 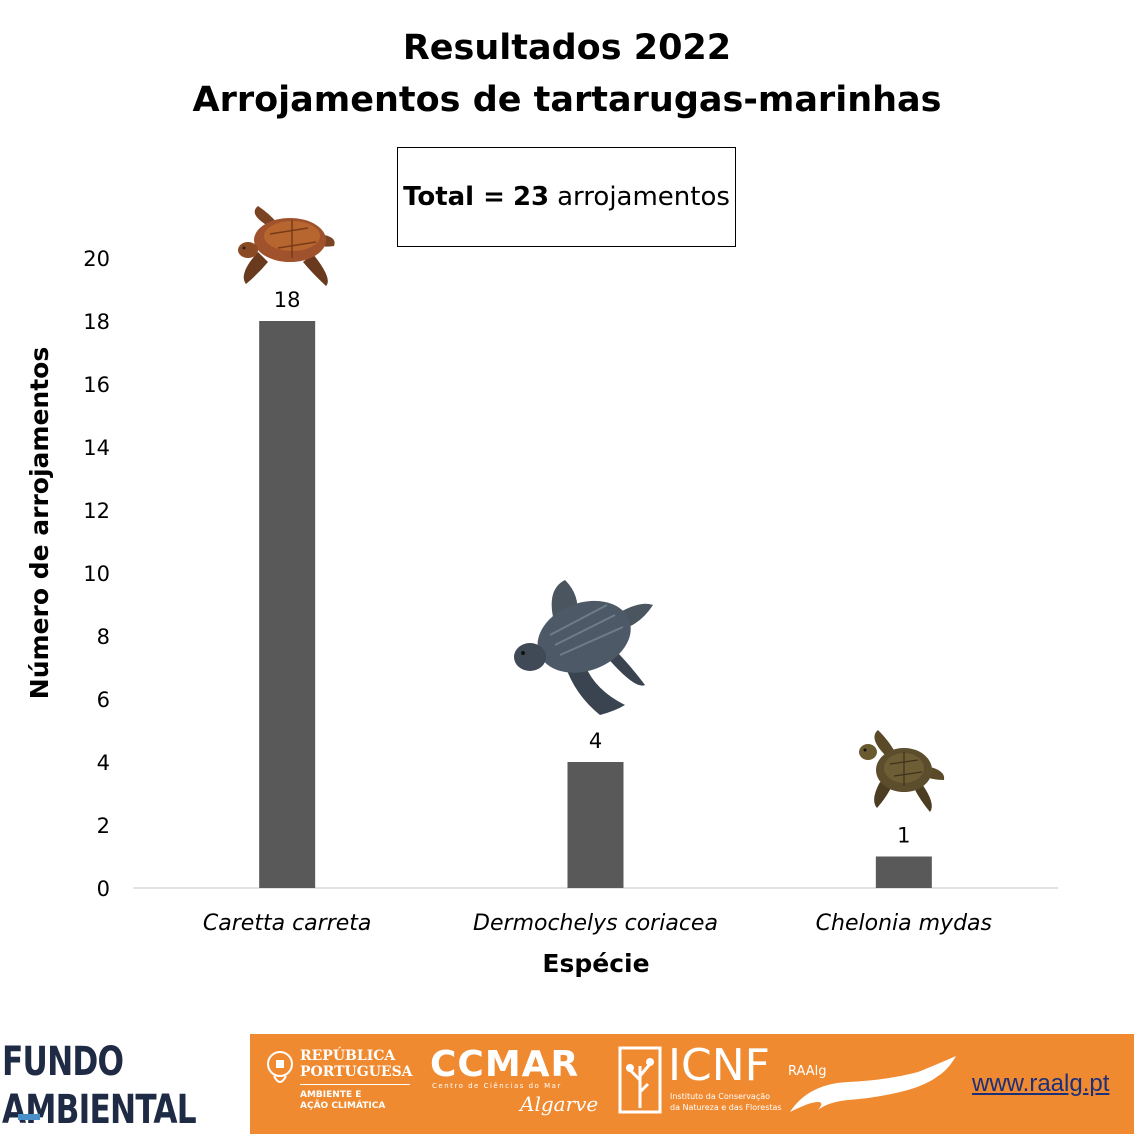 What do you see at coordinates (343, 1106) in the screenshot?
I see `republica-line4: AÇÃO CLIMÁTICA` at bounding box center [343, 1106].